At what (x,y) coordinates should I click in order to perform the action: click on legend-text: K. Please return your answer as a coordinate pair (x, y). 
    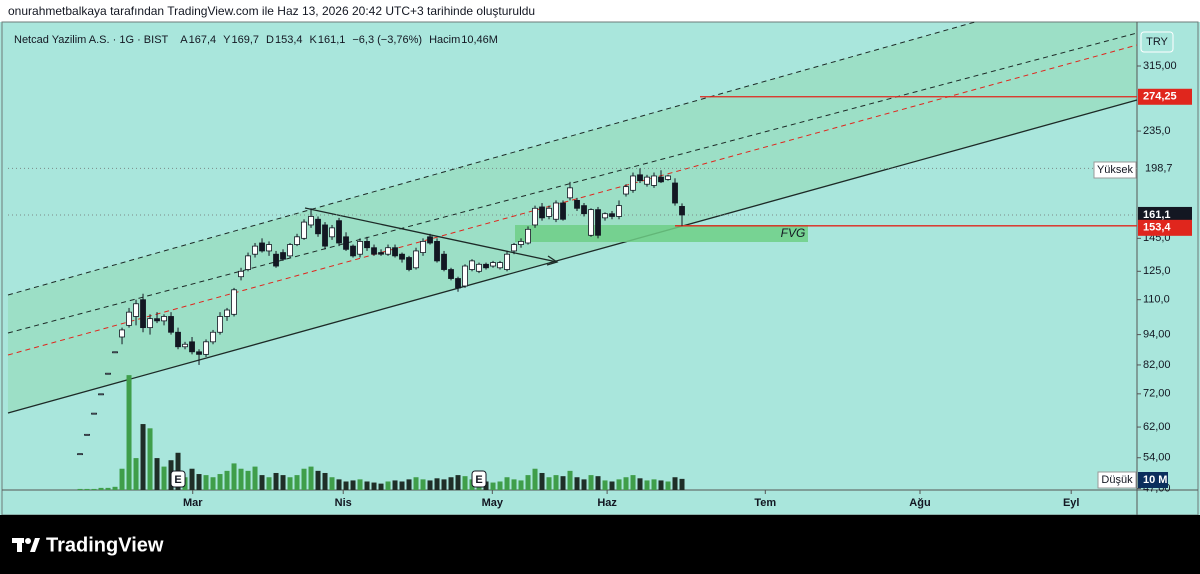
    Looking at the image, I should click on (314, 40).